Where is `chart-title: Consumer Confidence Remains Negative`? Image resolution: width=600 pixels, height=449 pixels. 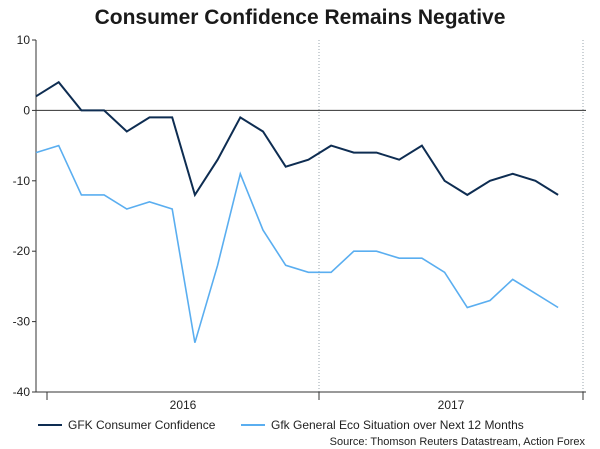
chart-title: Consumer Confidence Remains Negative is located at coordinates (300, 17).